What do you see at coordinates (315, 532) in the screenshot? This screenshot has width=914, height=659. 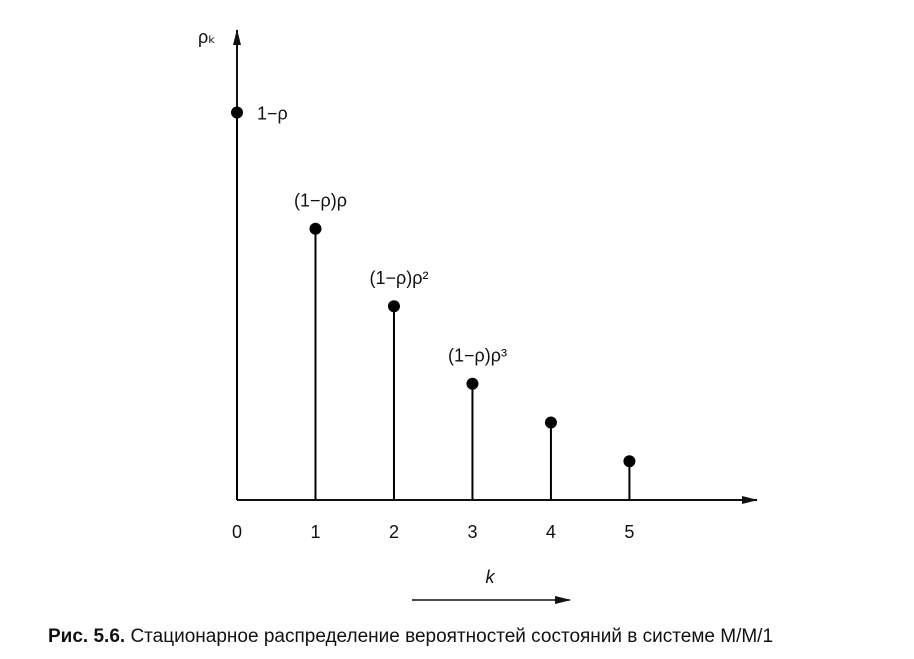 I see `x-tick-label: 1` at bounding box center [315, 532].